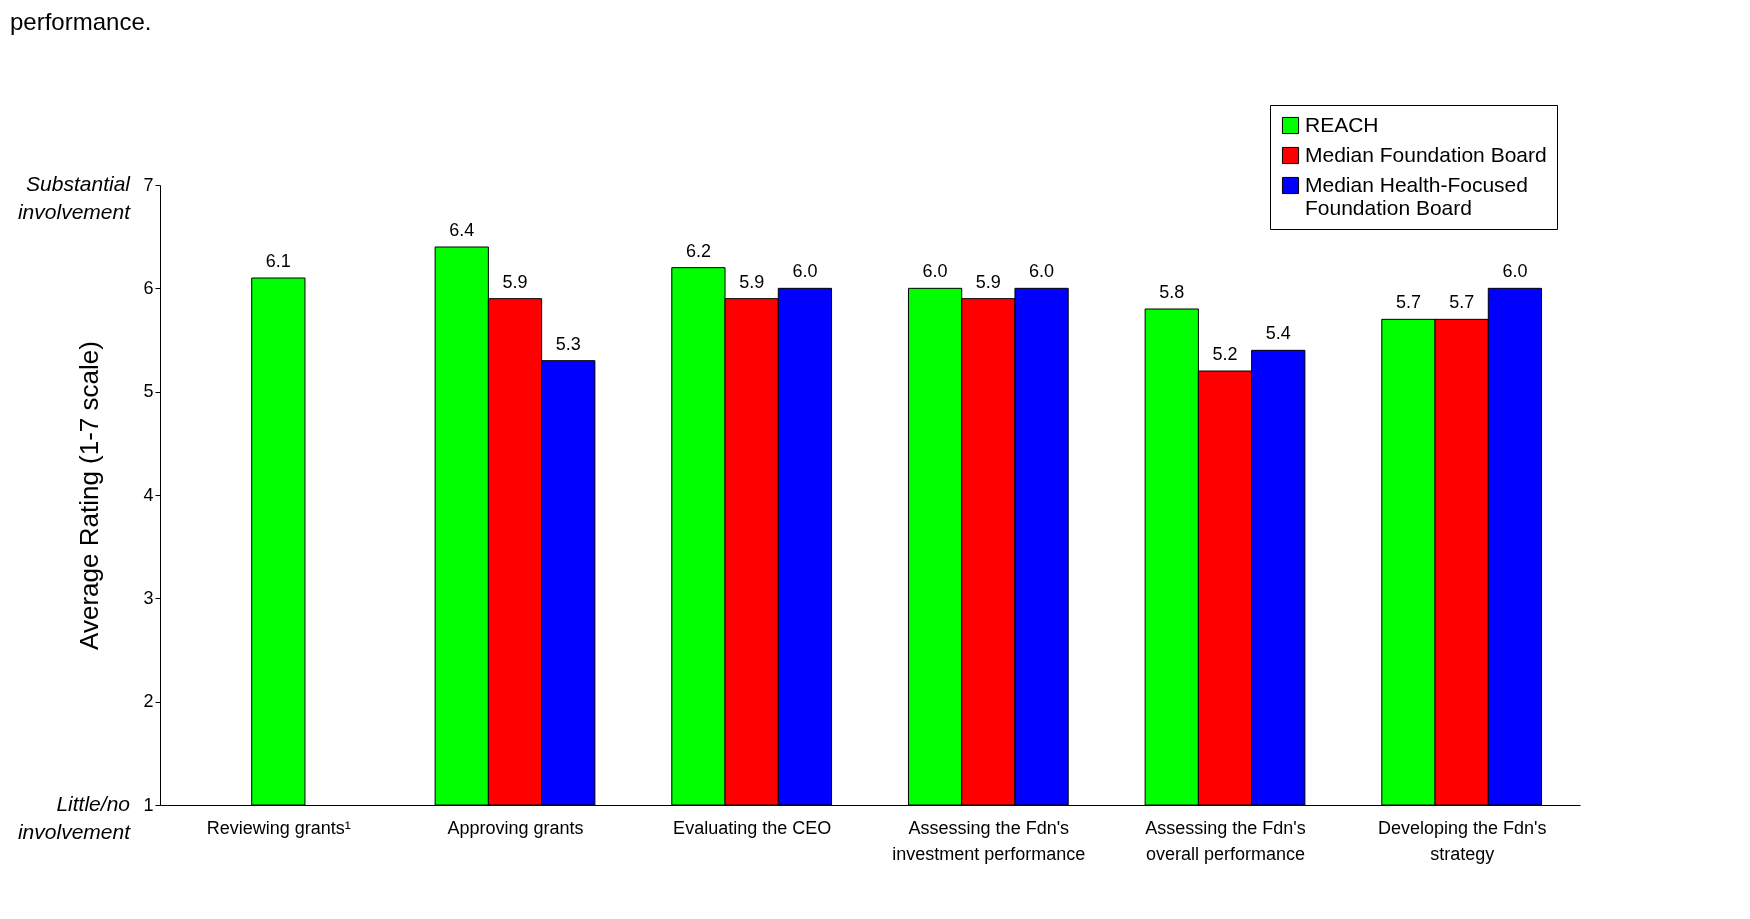  What do you see at coordinates (148, 184) in the screenshot?
I see `y-tick-label: 7` at bounding box center [148, 184].